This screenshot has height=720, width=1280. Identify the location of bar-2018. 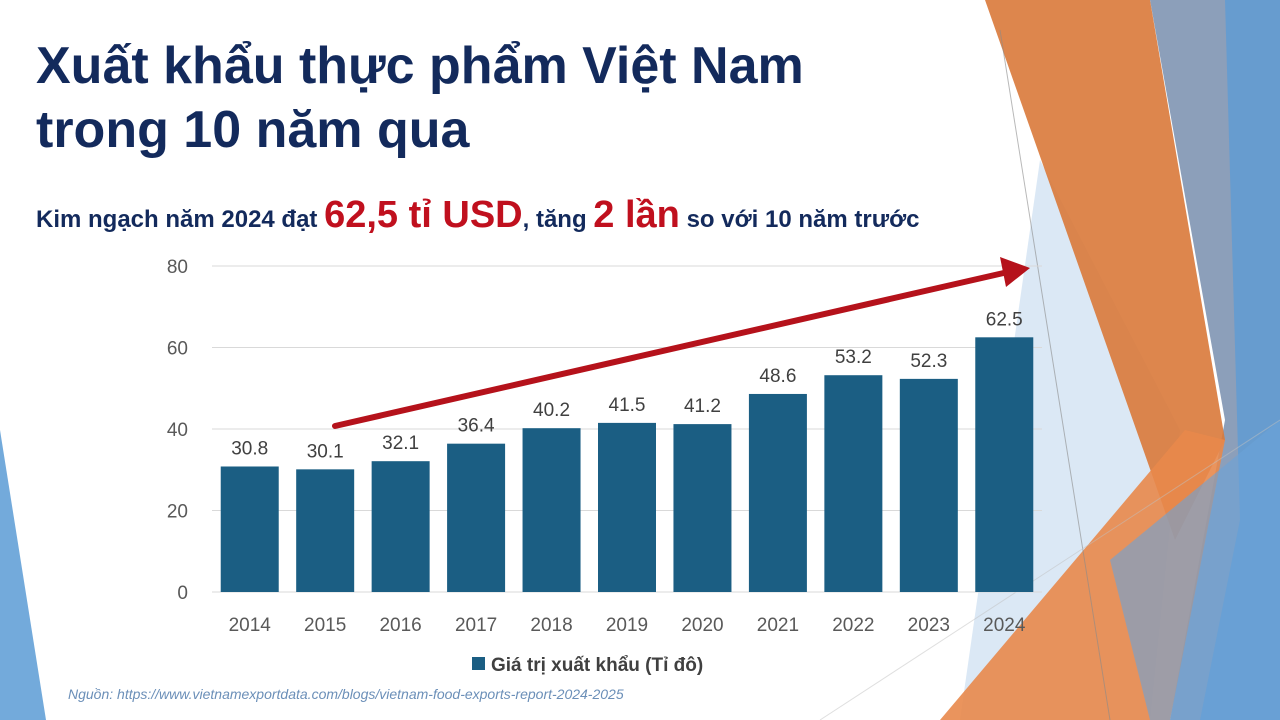
(551, 510).